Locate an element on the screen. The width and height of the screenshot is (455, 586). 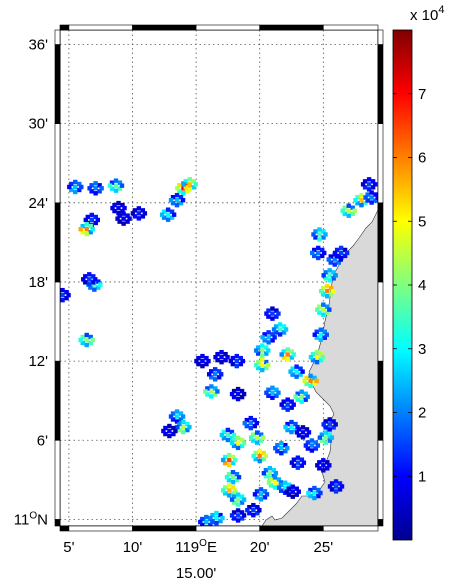
y-tick-label: 12' is located at coordinates (38, 361).